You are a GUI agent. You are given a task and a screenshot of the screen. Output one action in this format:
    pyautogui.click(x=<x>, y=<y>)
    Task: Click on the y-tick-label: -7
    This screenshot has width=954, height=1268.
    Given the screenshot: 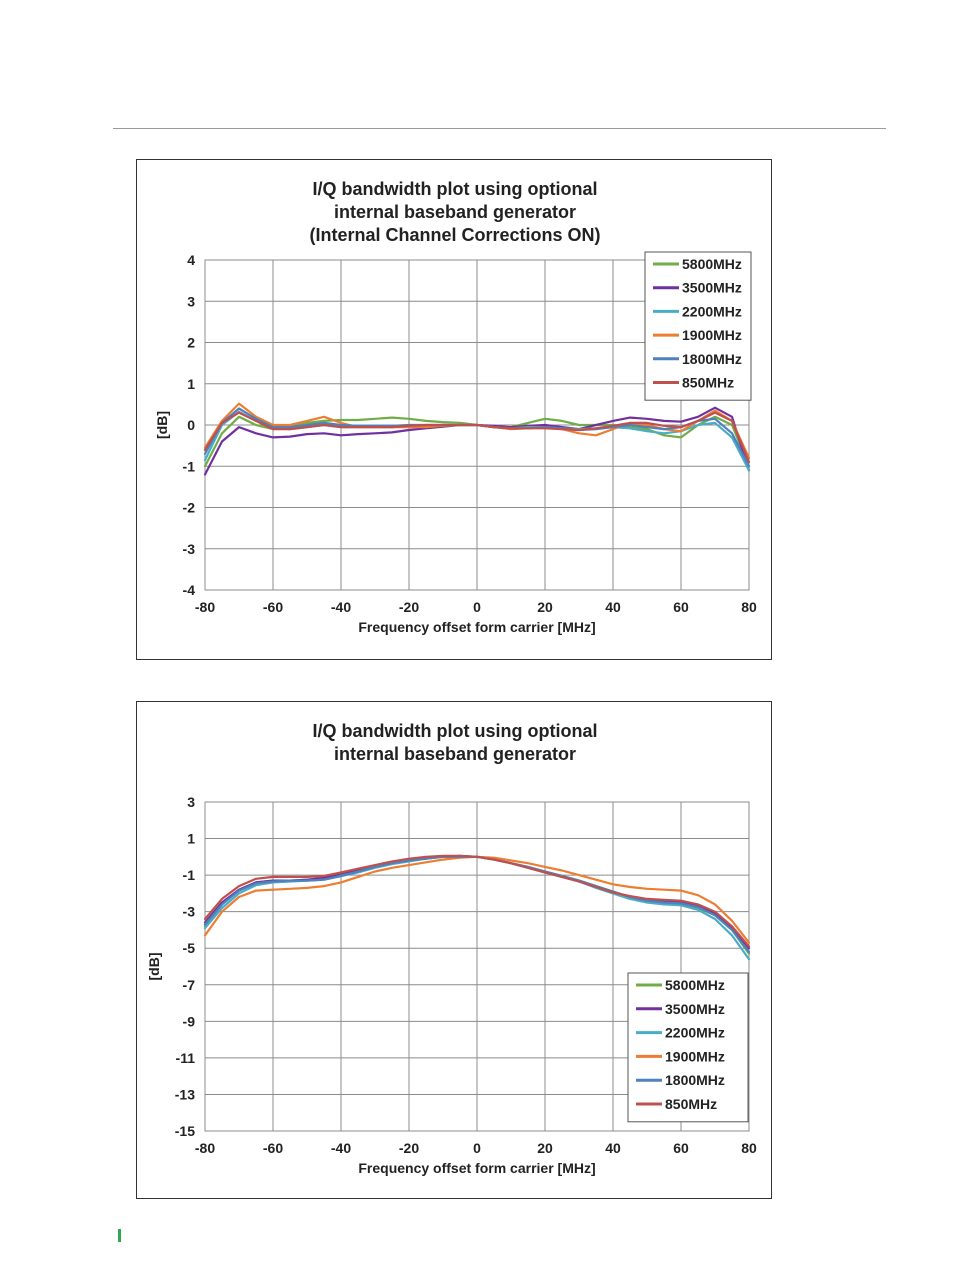 What is the action you would take?
    pyautogui.click(x=189, y=985)
    